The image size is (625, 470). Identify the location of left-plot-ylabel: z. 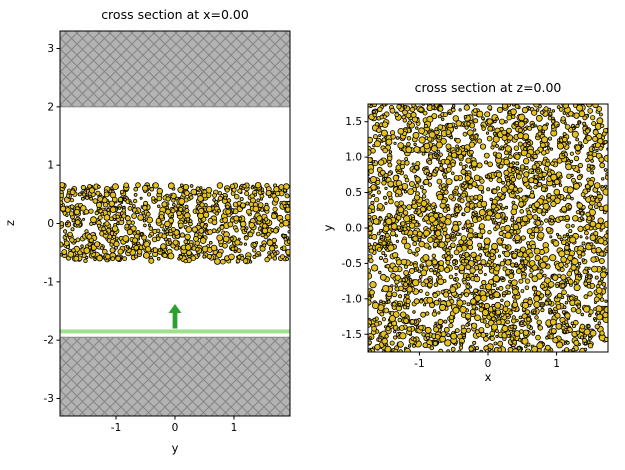
(10, 223).